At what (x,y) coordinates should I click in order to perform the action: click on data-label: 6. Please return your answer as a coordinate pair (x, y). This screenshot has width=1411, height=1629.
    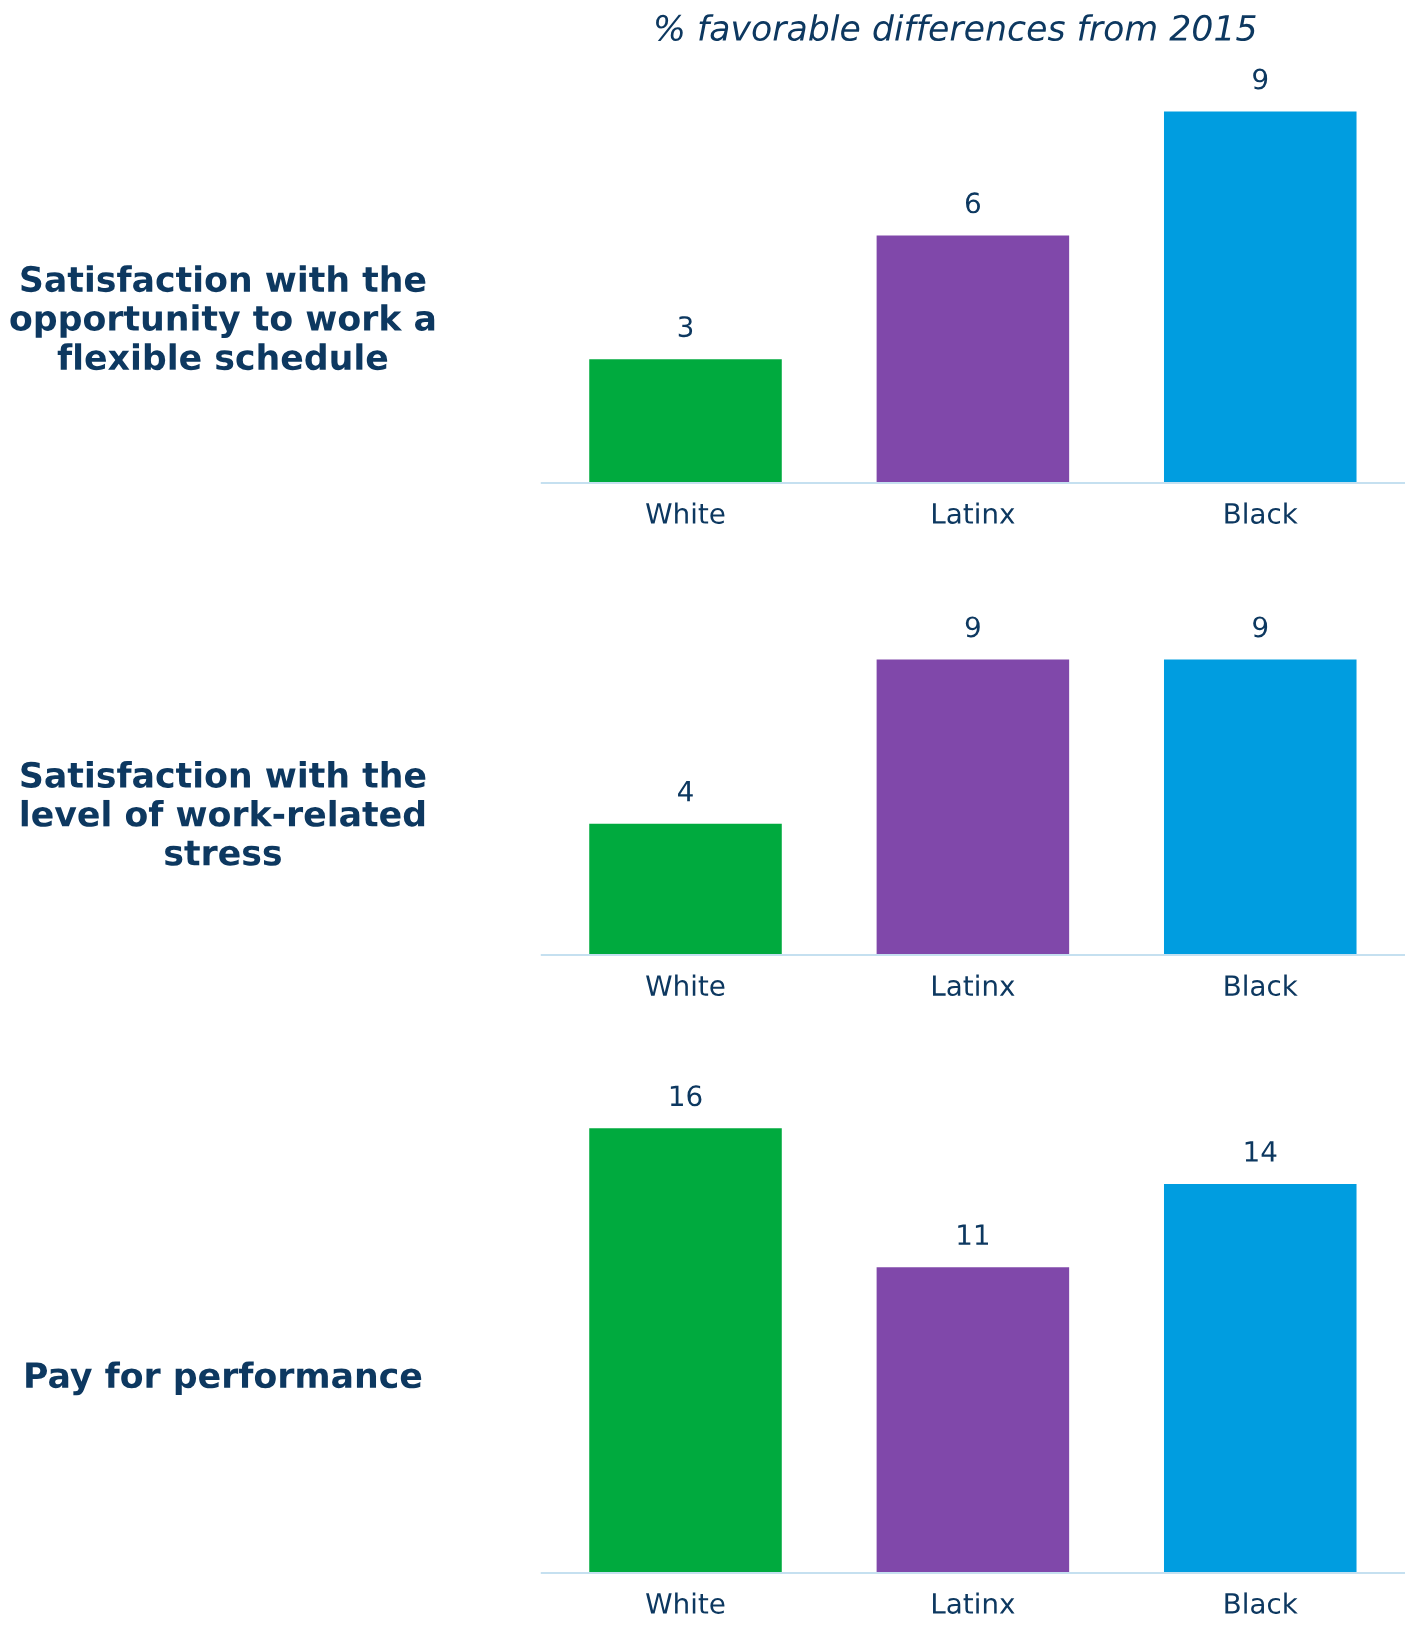
    Looking at the image, I should click on (972, 203).